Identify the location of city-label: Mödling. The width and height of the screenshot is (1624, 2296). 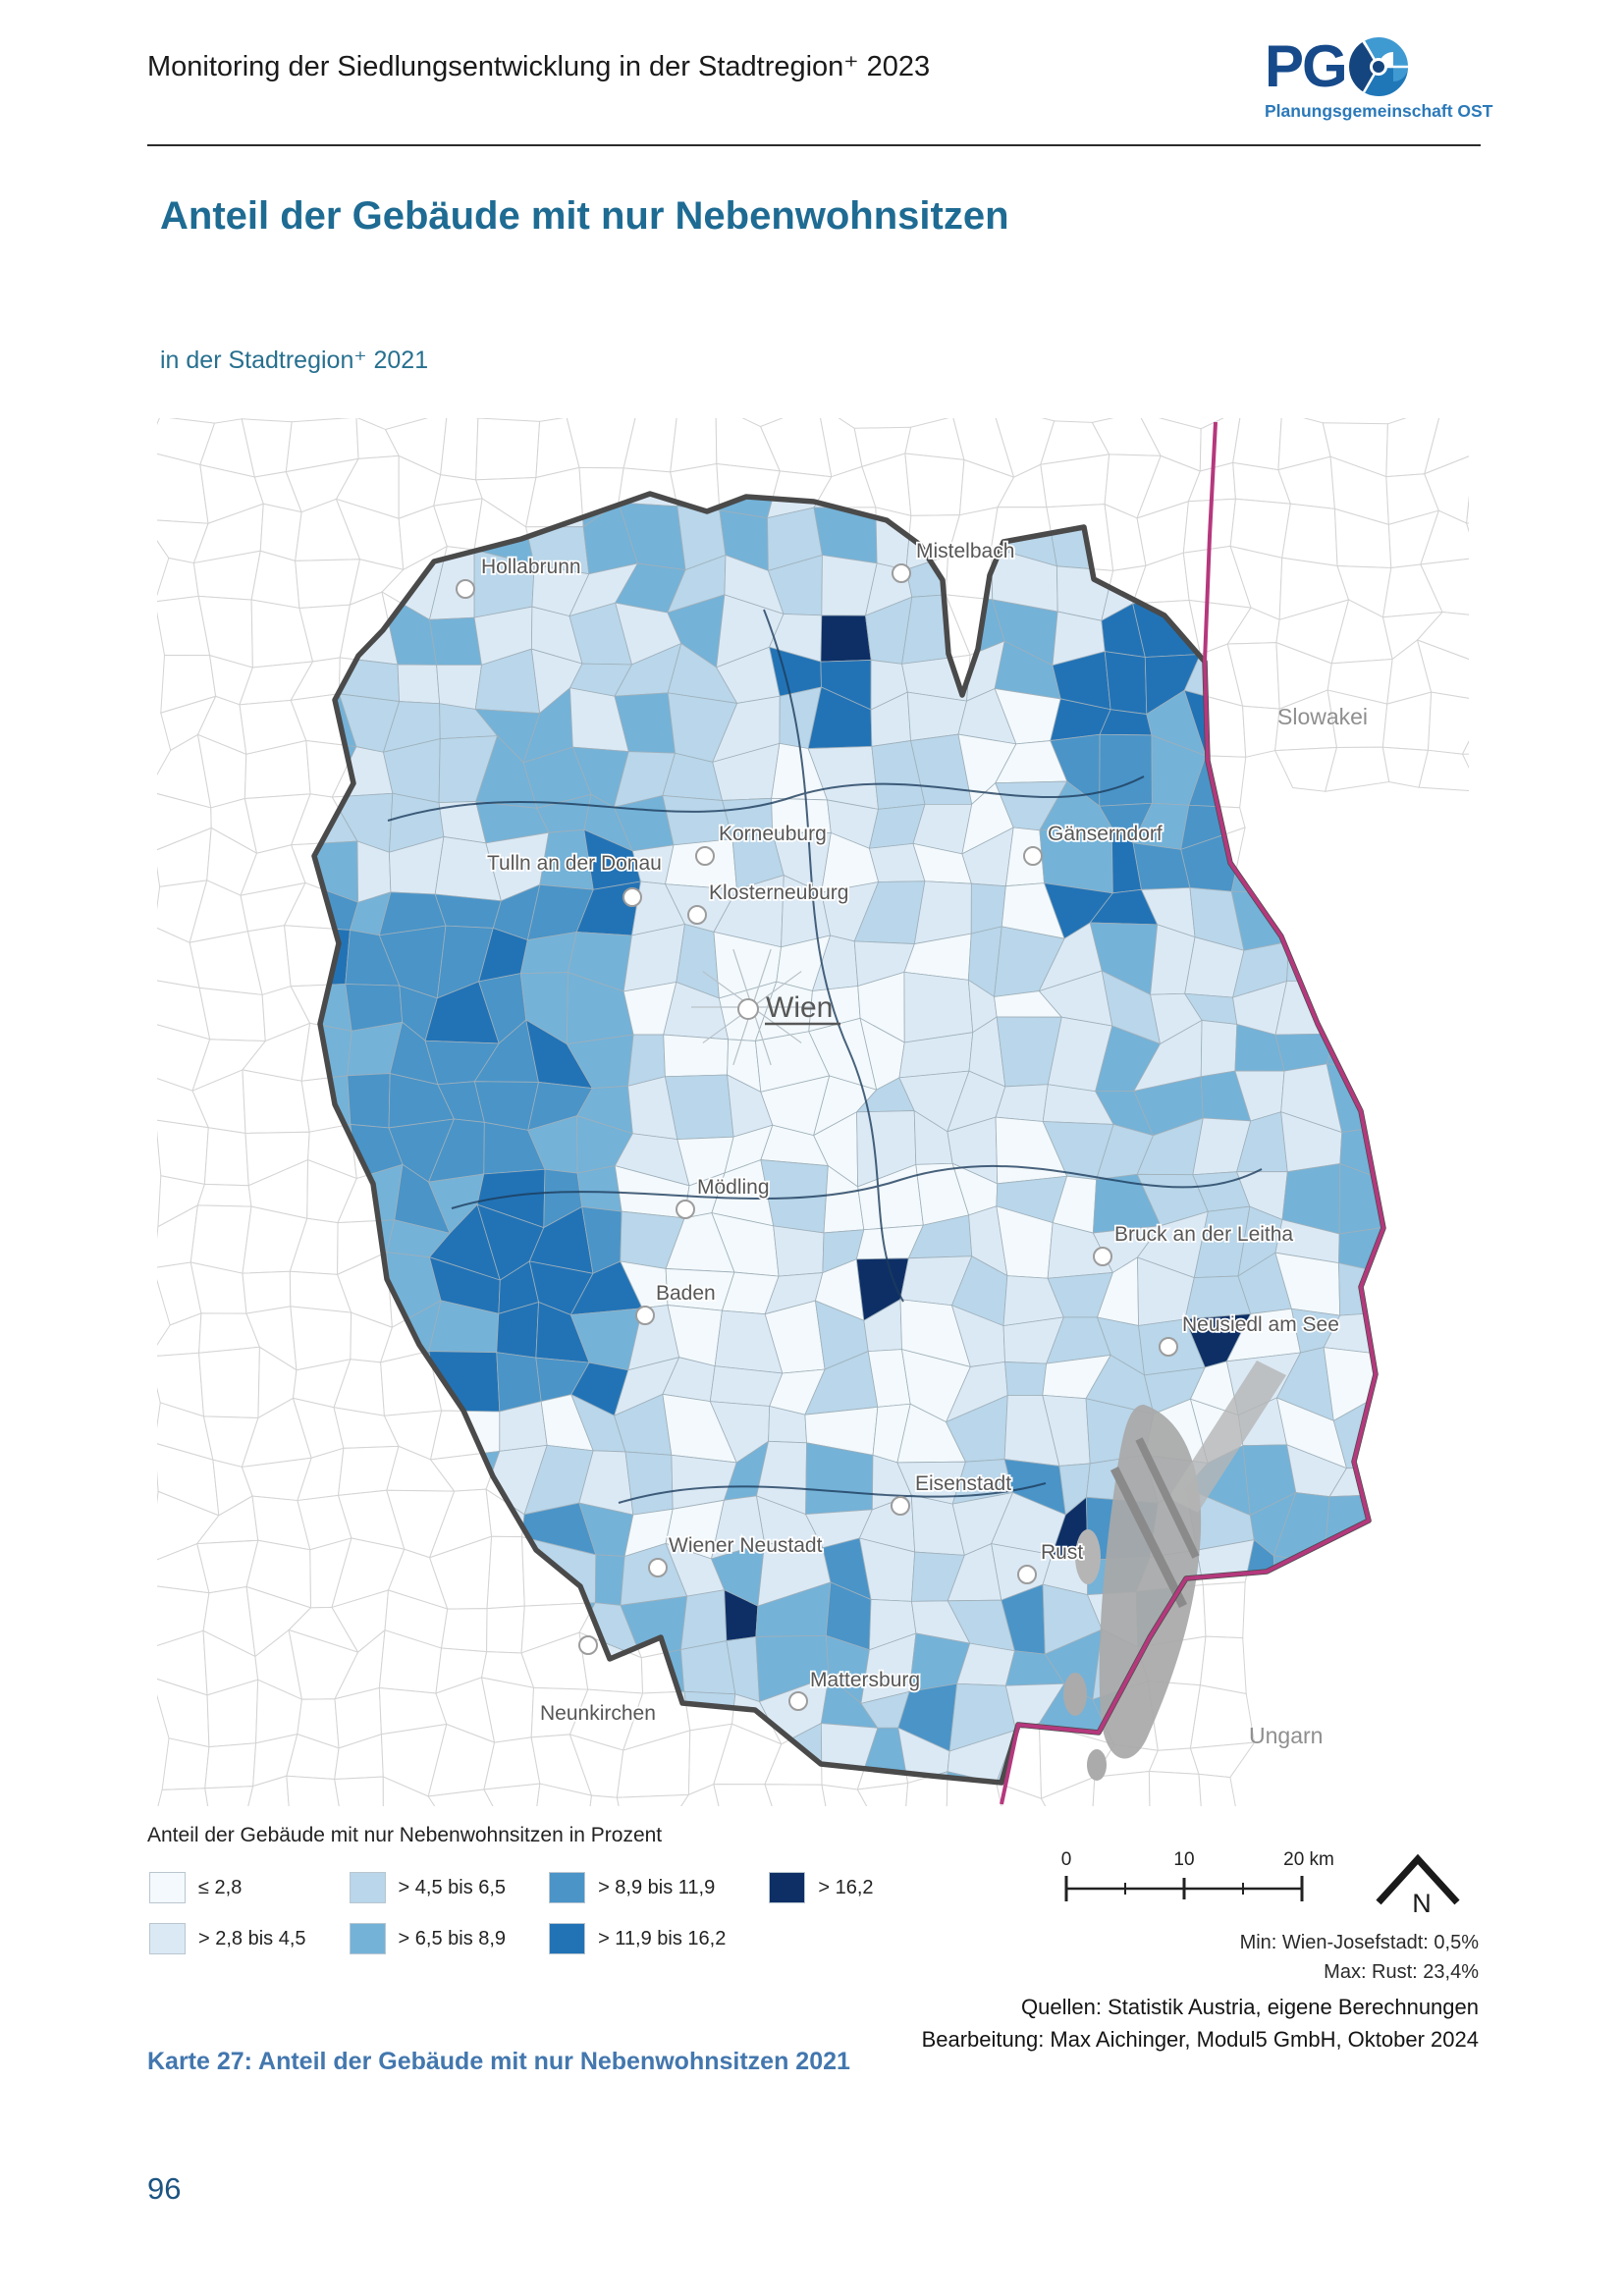
(733, 1187).